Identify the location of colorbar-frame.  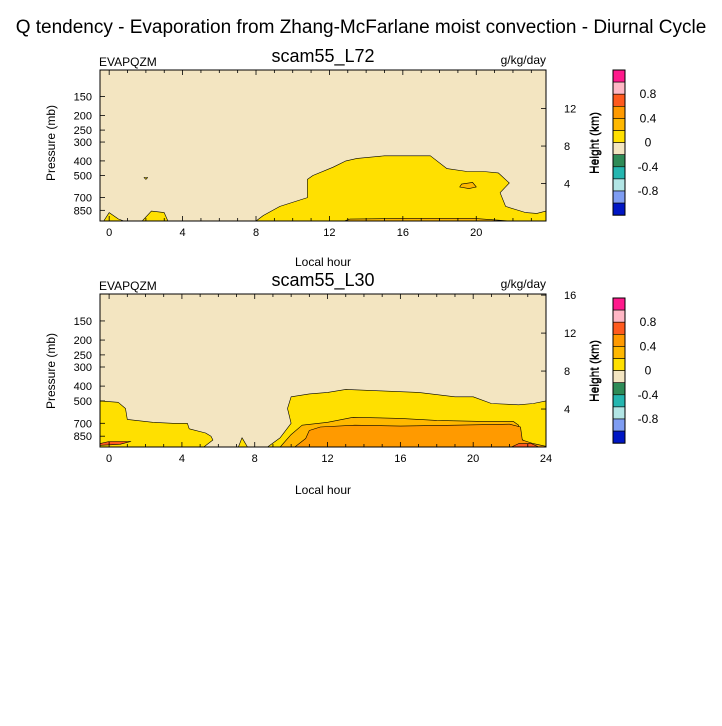
(619, 142).